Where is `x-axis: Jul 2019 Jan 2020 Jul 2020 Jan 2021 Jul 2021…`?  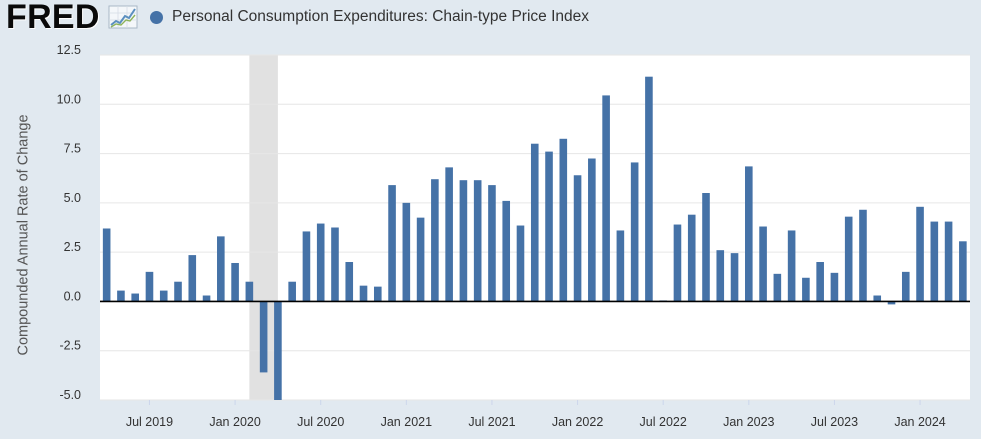
x-axis: Jul 2019 Jan 2020 Jul 2020 Jan 2021 Jul 2021… is located at coordinates (536, 414).